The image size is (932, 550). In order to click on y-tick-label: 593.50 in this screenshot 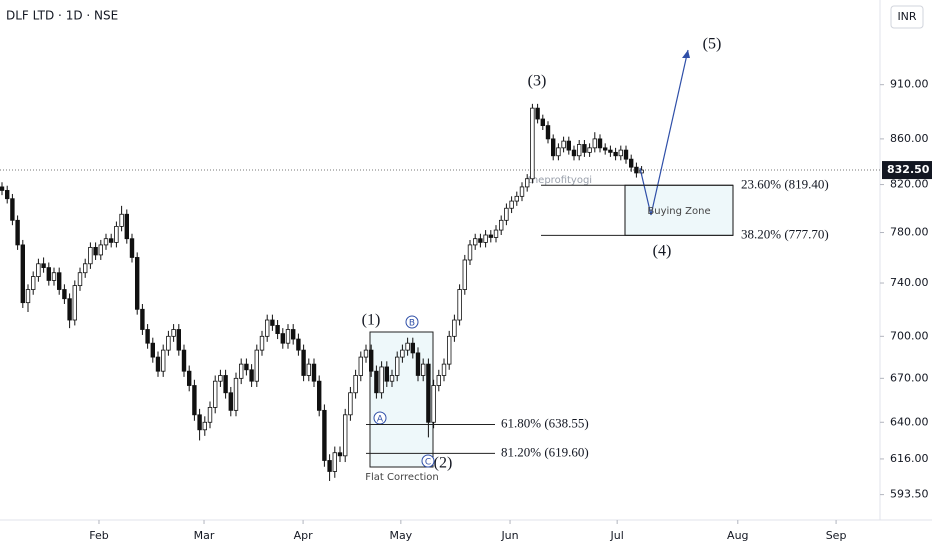, I will do `click(909, 494)`.